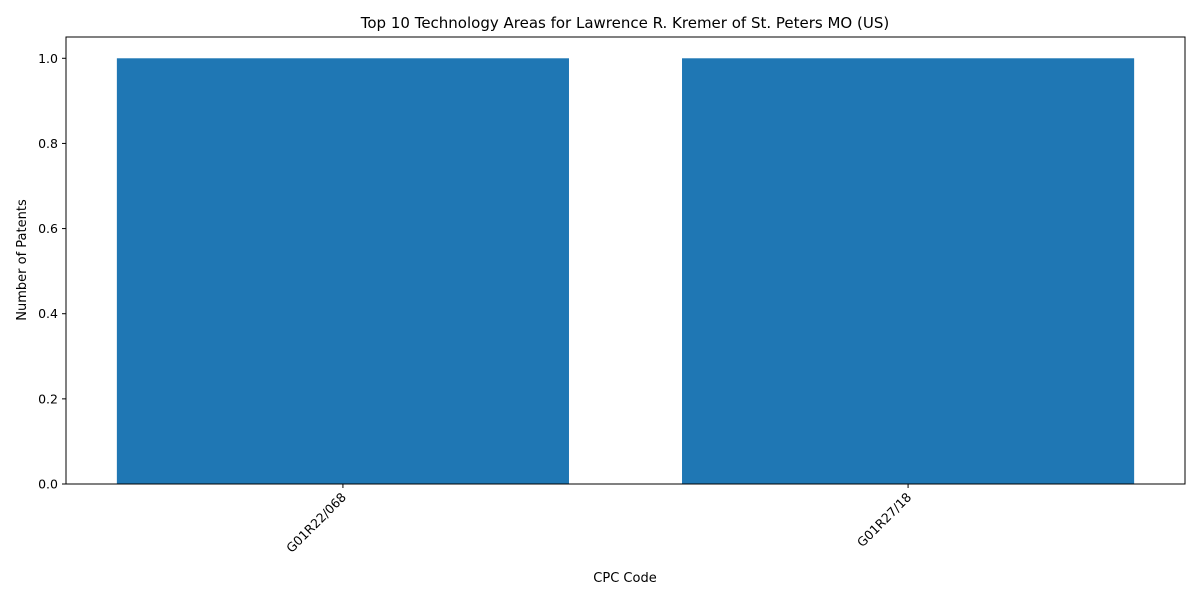 Image resolution: width=1200 pixels, height=600 pixels. I want to click on x-axis-label: CPC Code, so click(624, 578).